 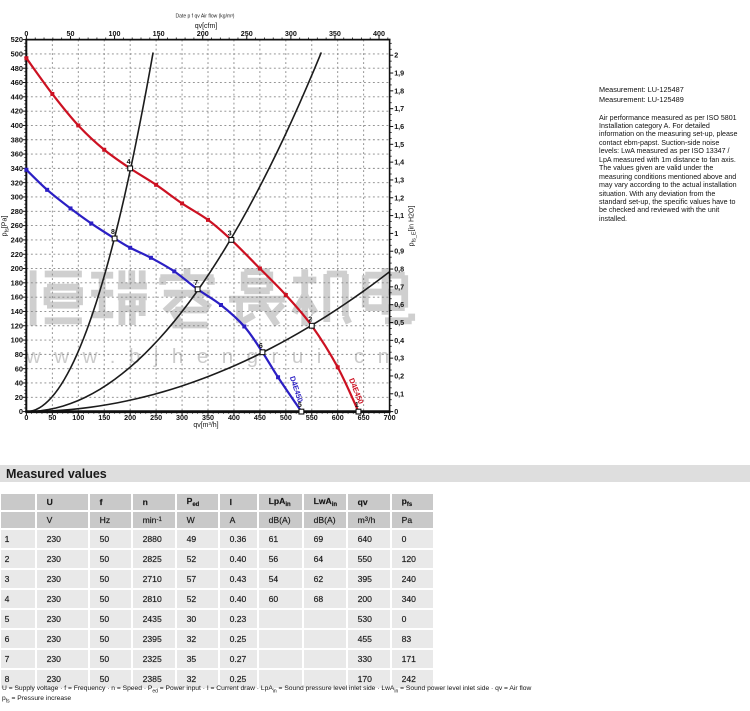 I want to click on svg-text: 520, so click(x=17, y=39).